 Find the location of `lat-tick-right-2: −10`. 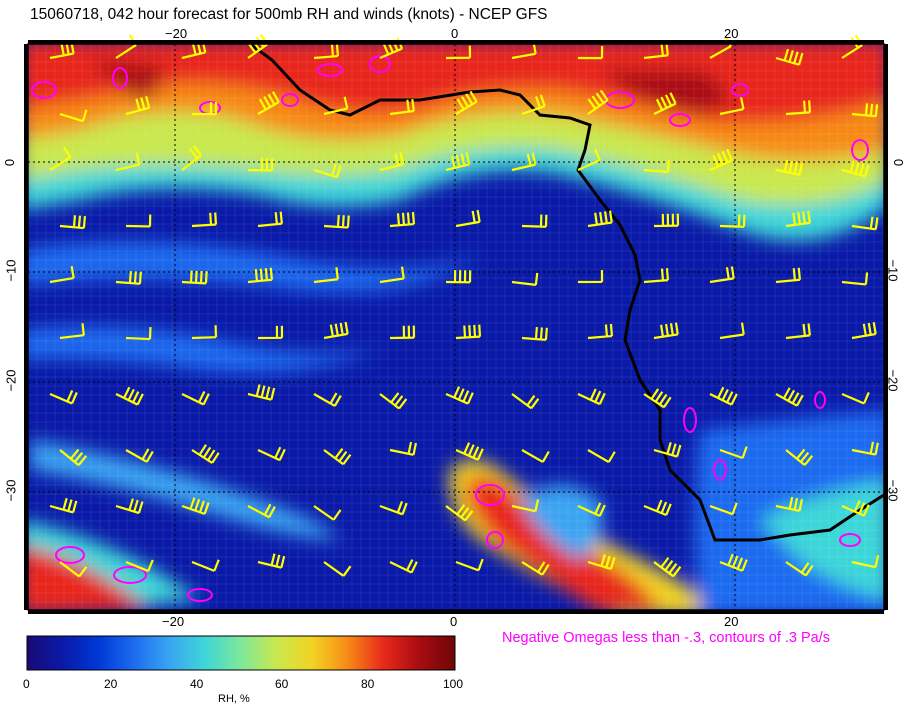

lat-tick-right-2: −10 is located at coordinates (893, 270).